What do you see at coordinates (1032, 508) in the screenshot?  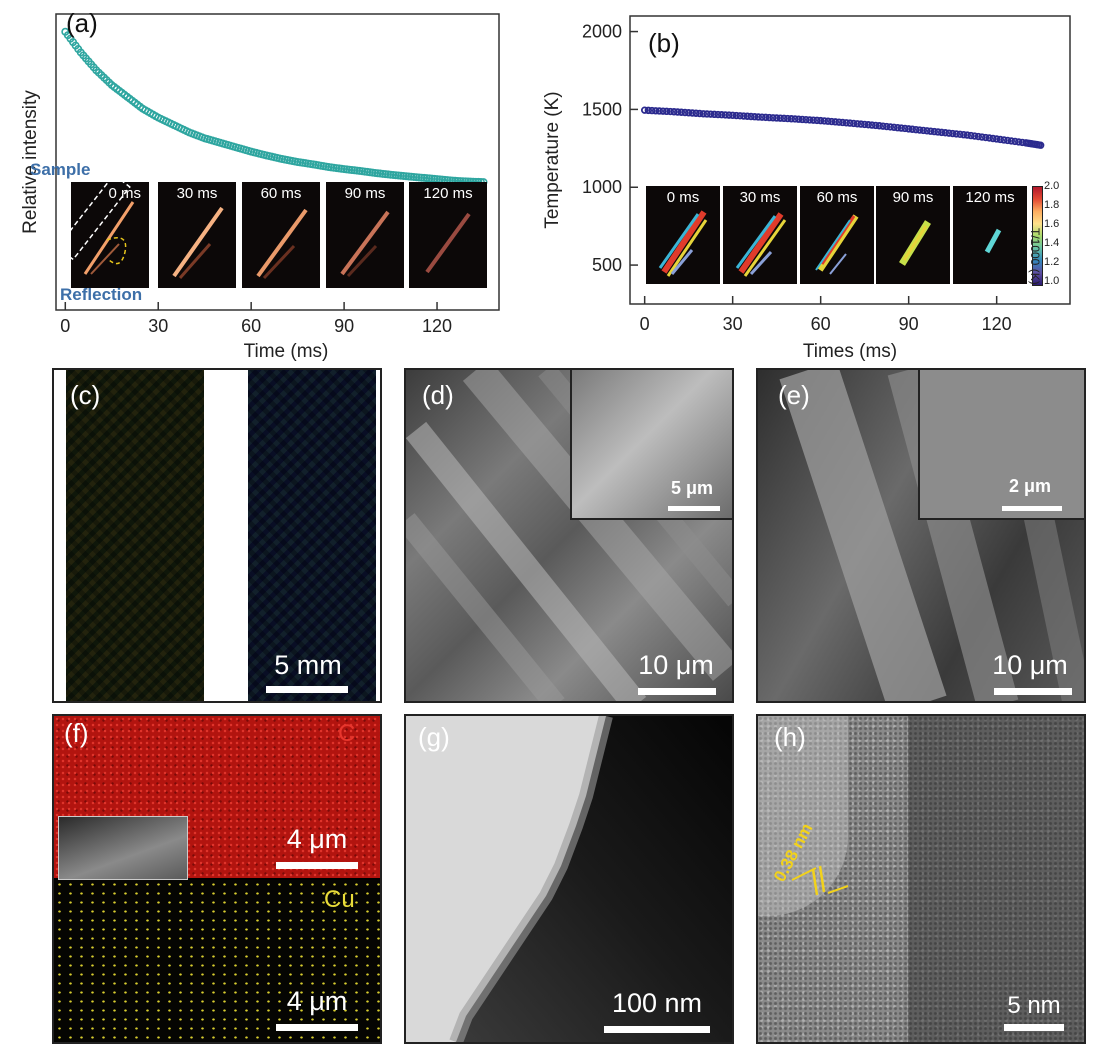 I see `panel-e-inset-scale-bar` at bounding box center [1032, 508].